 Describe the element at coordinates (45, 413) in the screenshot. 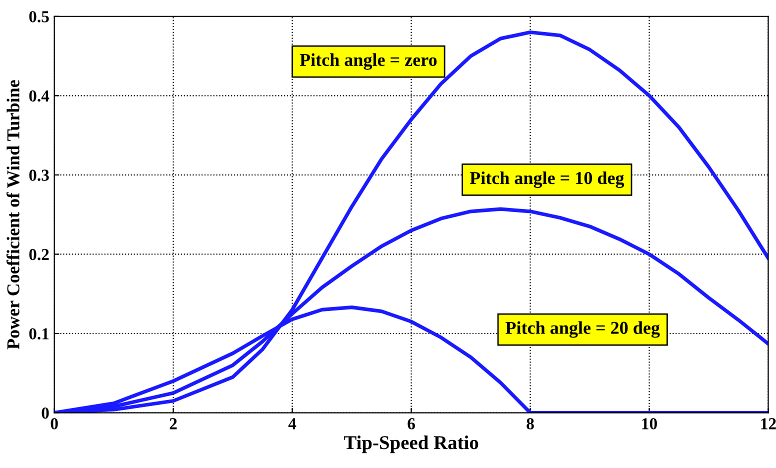

I see `y-tick-label: 0` at that location.